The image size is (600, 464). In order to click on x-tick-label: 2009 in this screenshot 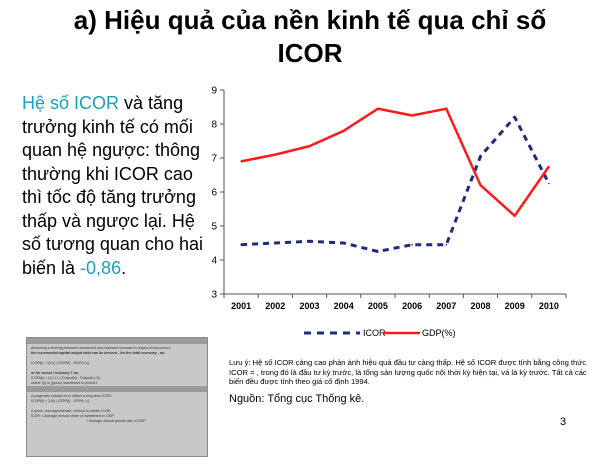, I will do `click(515, 306)`.